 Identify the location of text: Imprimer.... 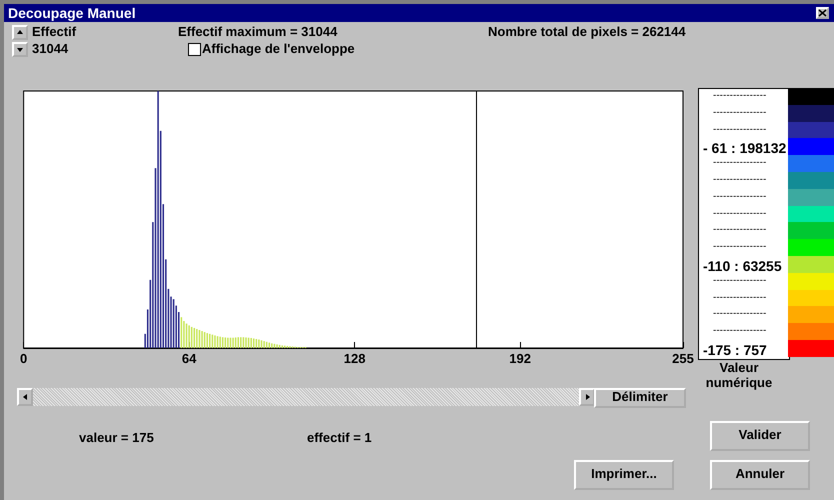
(624, 475).